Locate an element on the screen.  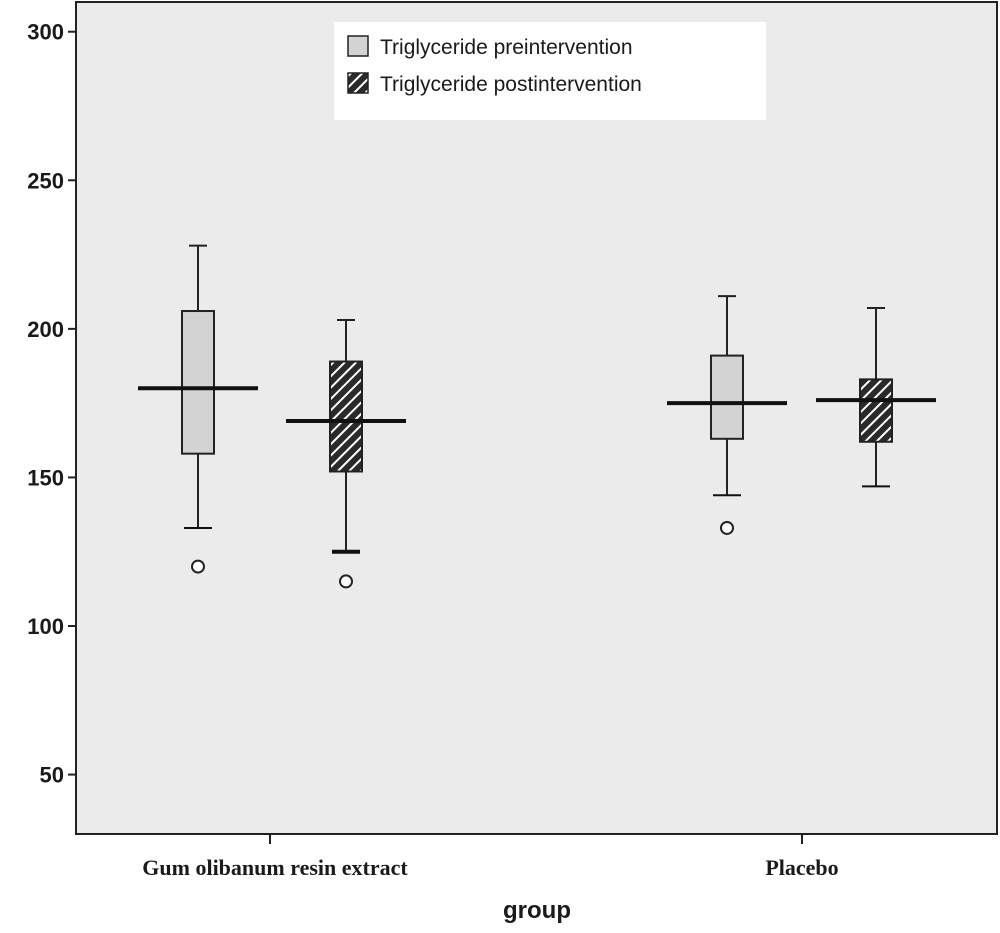
y-tick-label: 100 is located at coordinates (45, 626).